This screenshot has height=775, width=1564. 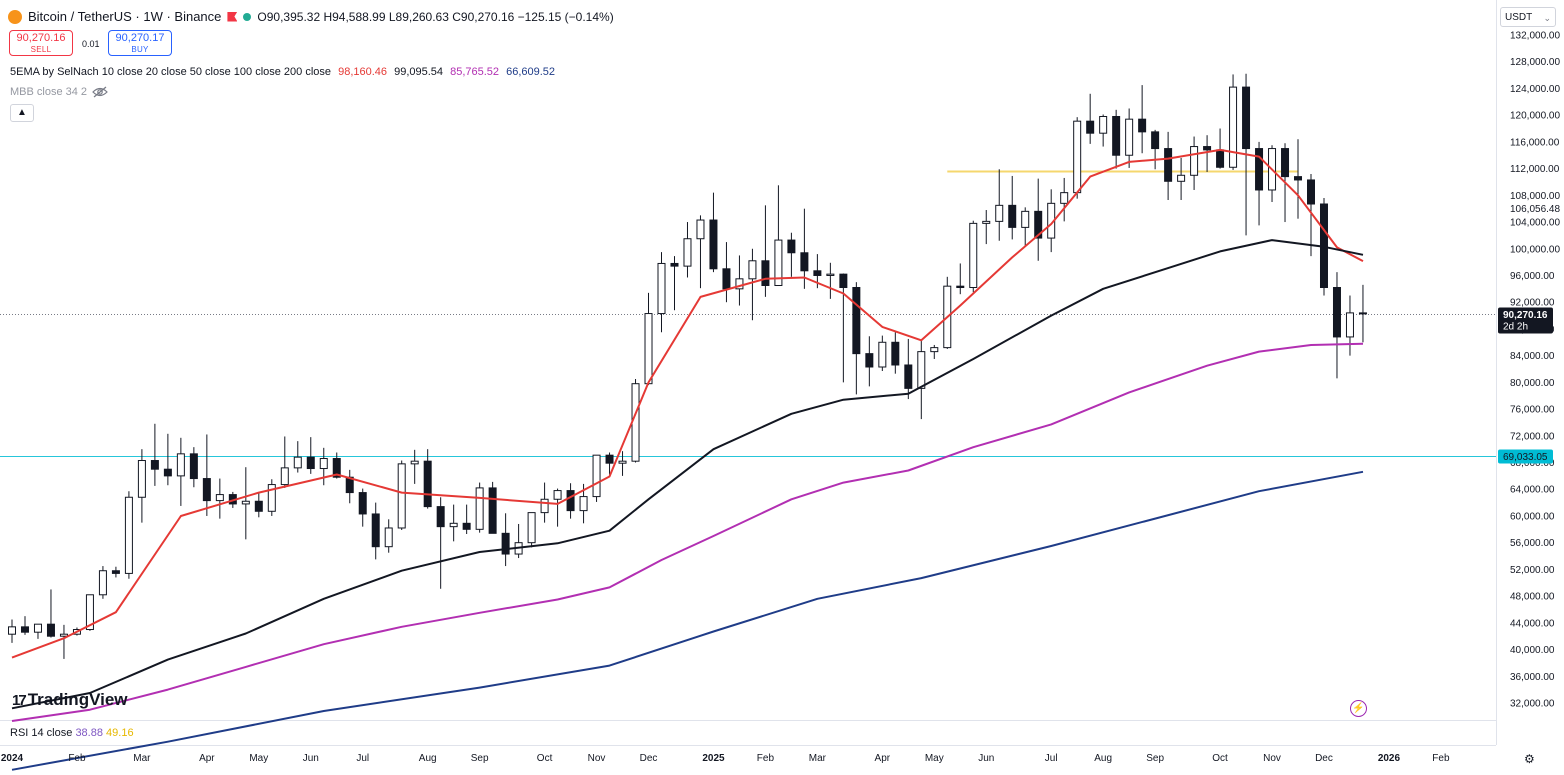 I want to click on collapse-legend-button: ▲, so click(x=22, y=113).